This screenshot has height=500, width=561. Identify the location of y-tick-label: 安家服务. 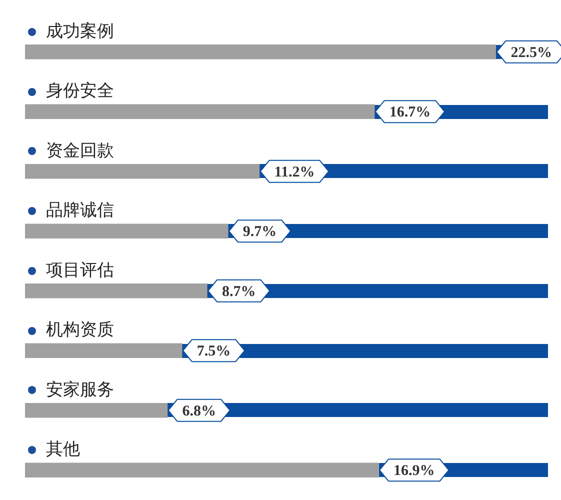
(80, 390).